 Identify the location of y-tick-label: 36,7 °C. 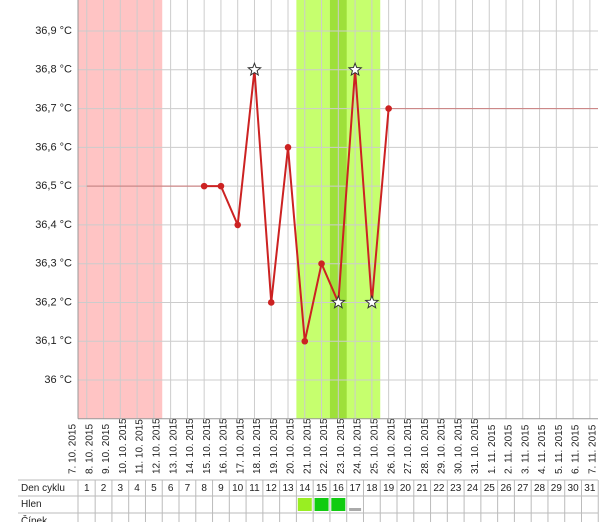
(53, 108).